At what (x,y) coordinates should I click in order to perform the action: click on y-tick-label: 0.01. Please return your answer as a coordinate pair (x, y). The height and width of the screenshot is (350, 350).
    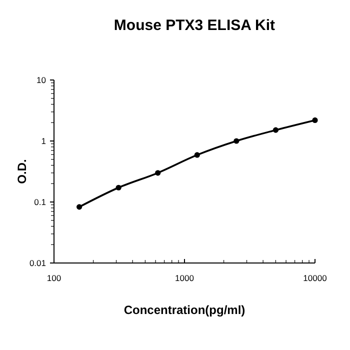
    Looking at the image, I should click on (37, 263).